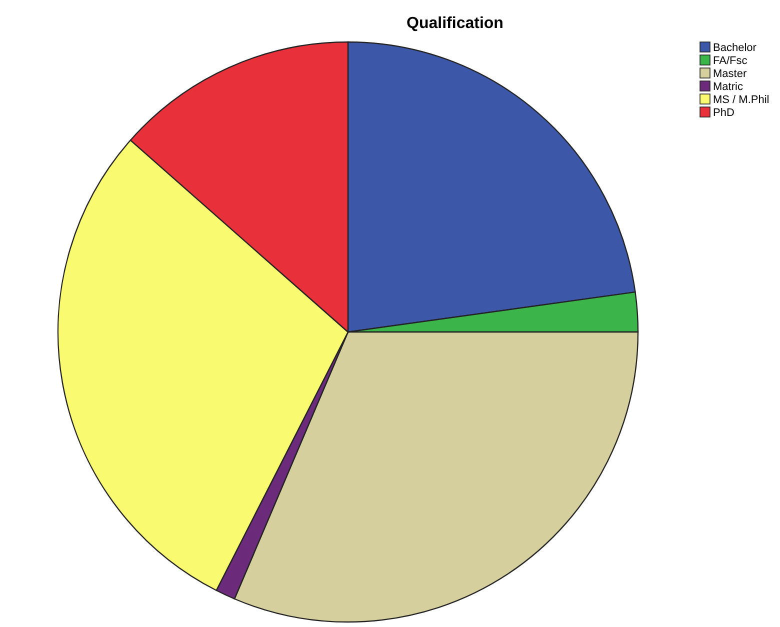  What do you see at coordinates (455, 23) in the screenshot?
I see `chart-title: Qualification` at bounding box center [455, 23].